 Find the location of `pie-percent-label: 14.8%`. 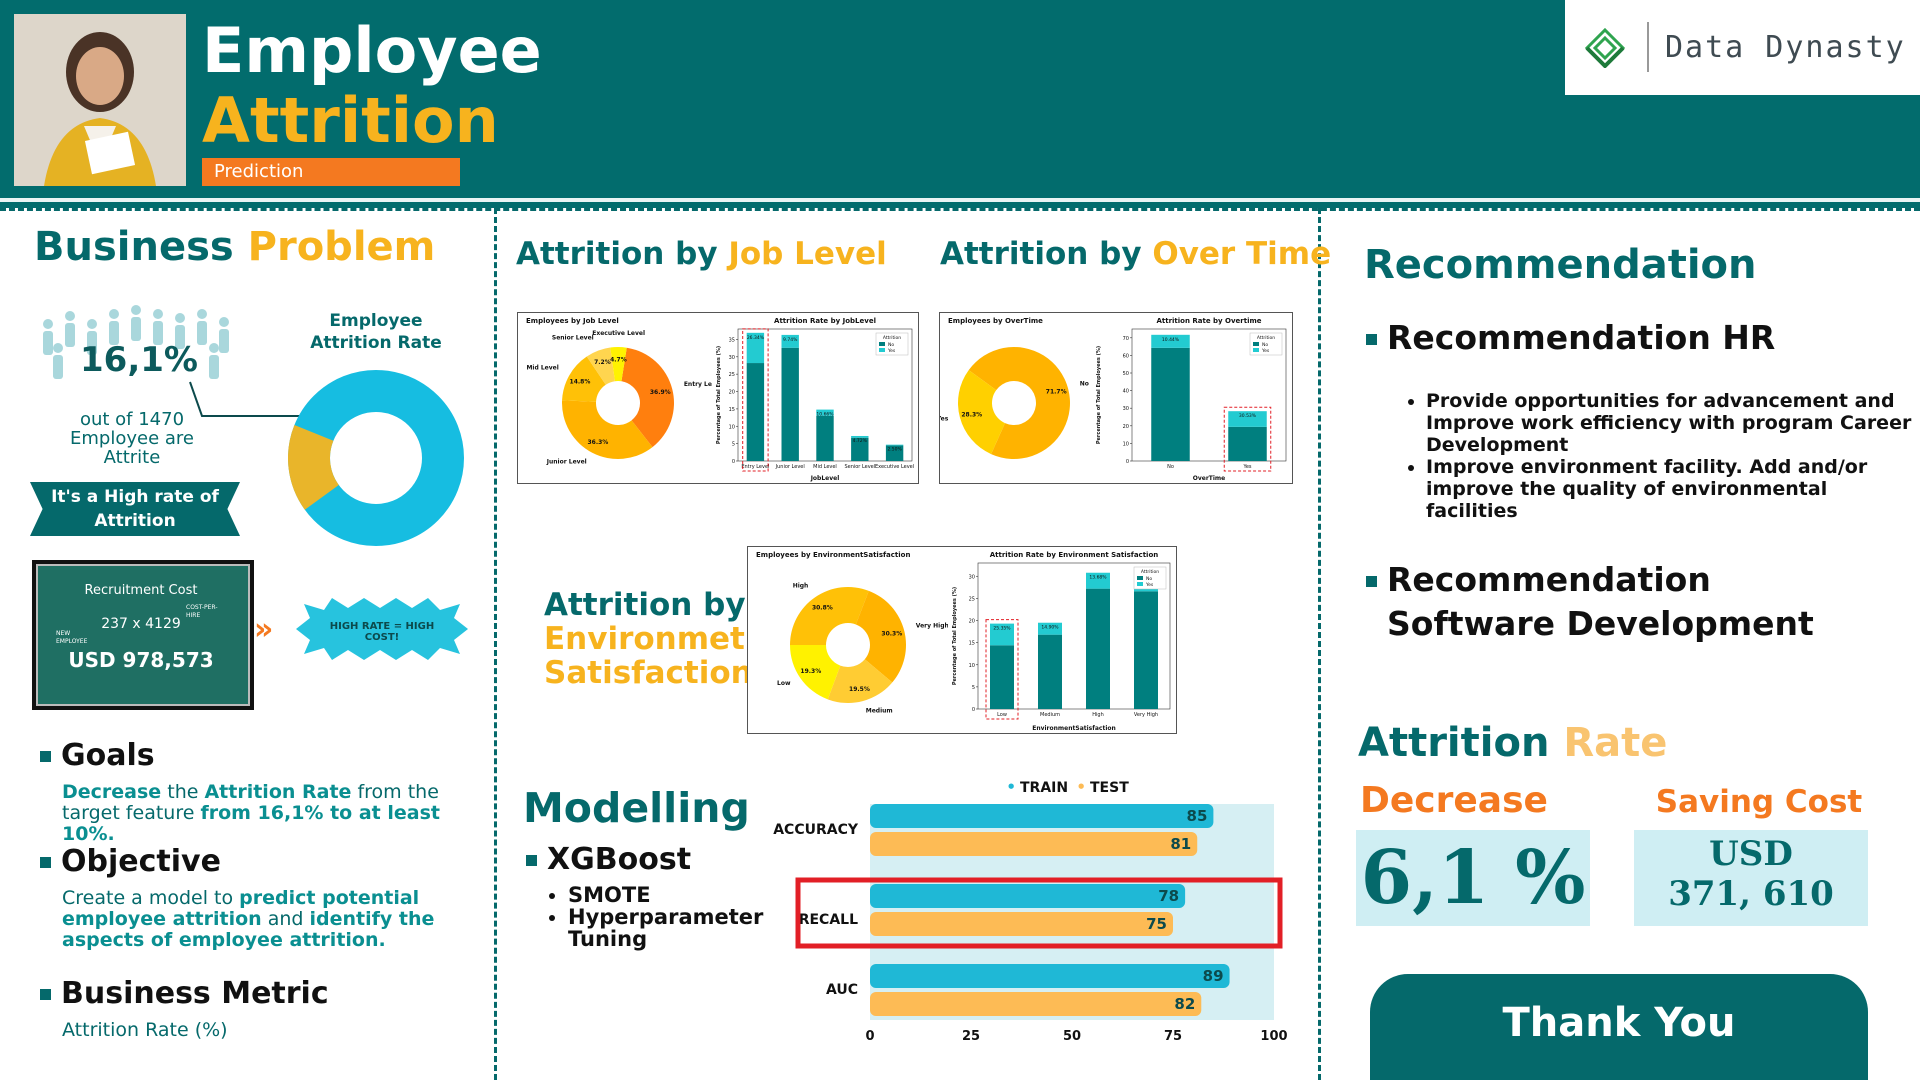

pie-percent-label: 14.8% is located at coordinates (580, 382).